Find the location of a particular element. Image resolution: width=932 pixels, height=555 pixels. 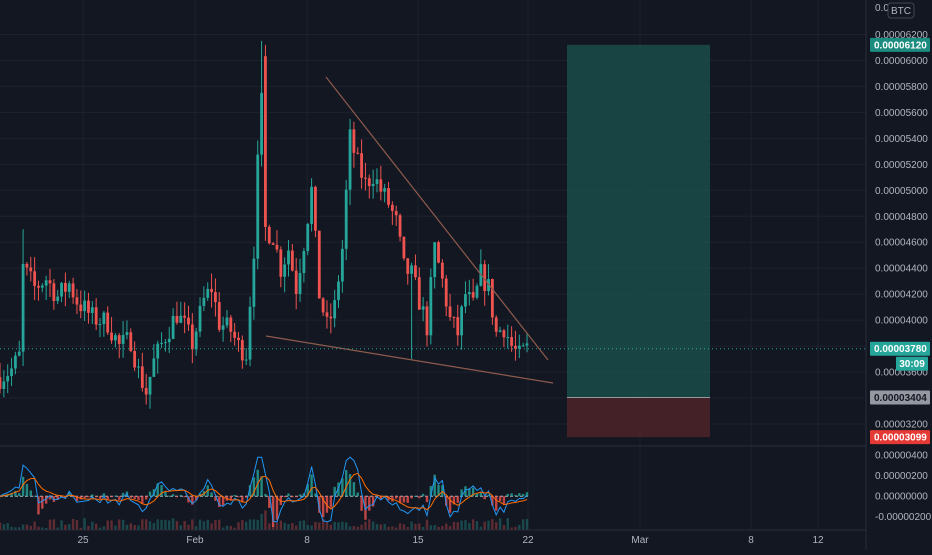

time-tick-label: 25 is located at coordinates (83, 540).